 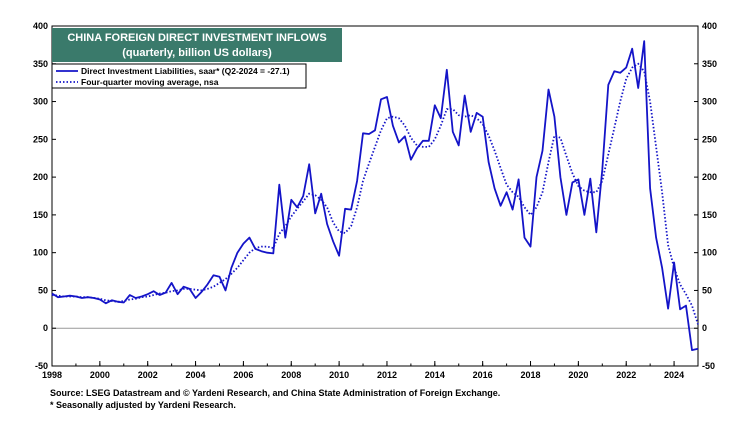 What do you see at coordinates (709, 139) in the screenshot?
I see `y-tick-label-right: 250` at bounding box center [709, 139].